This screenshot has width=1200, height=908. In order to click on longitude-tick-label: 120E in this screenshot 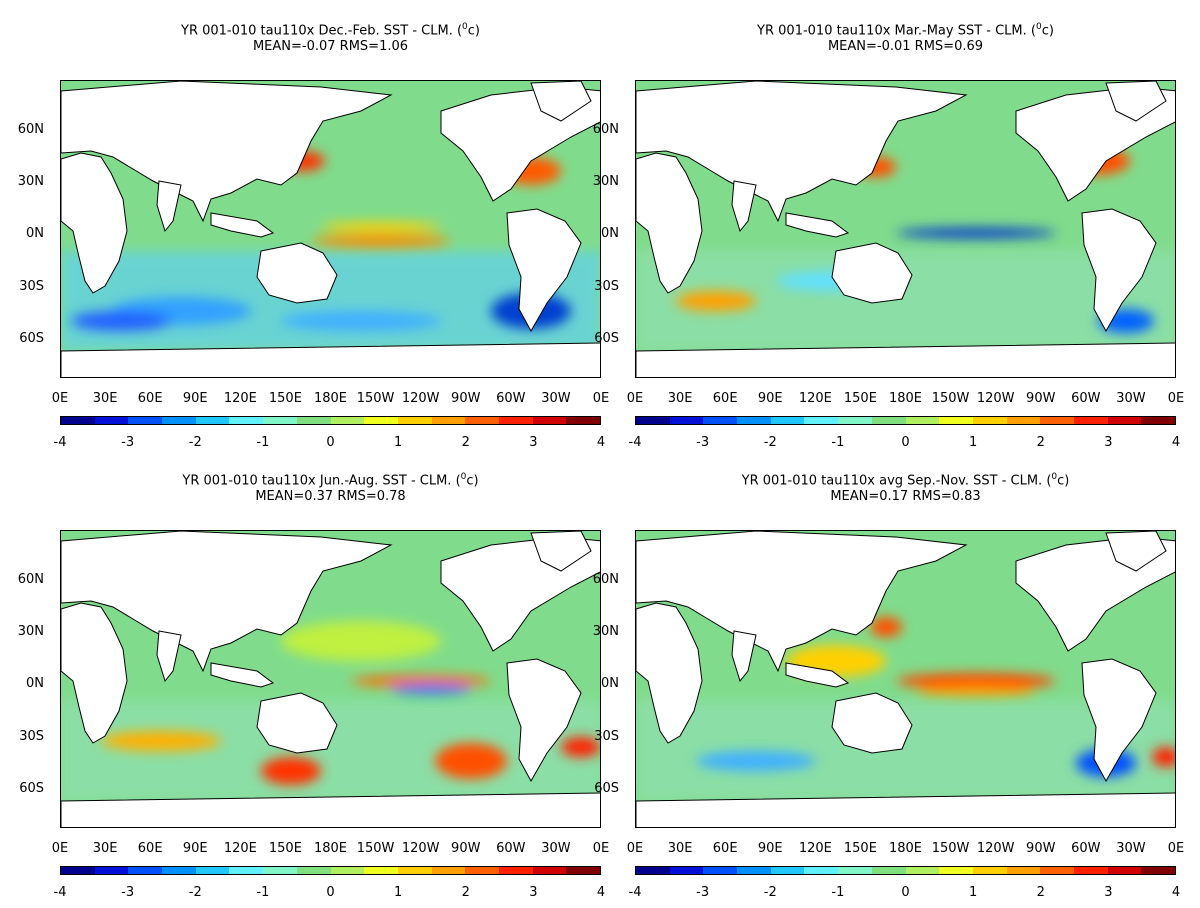, I will do `click(815, 398)`.